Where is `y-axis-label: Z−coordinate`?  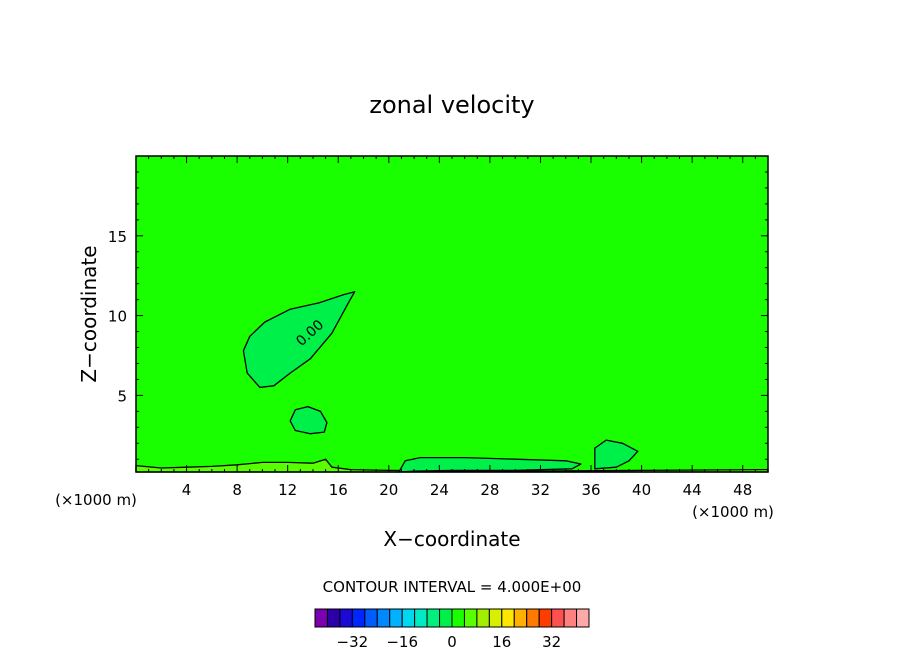 y-axis-label: Z−coordinate is located at coordinates (89, 313).